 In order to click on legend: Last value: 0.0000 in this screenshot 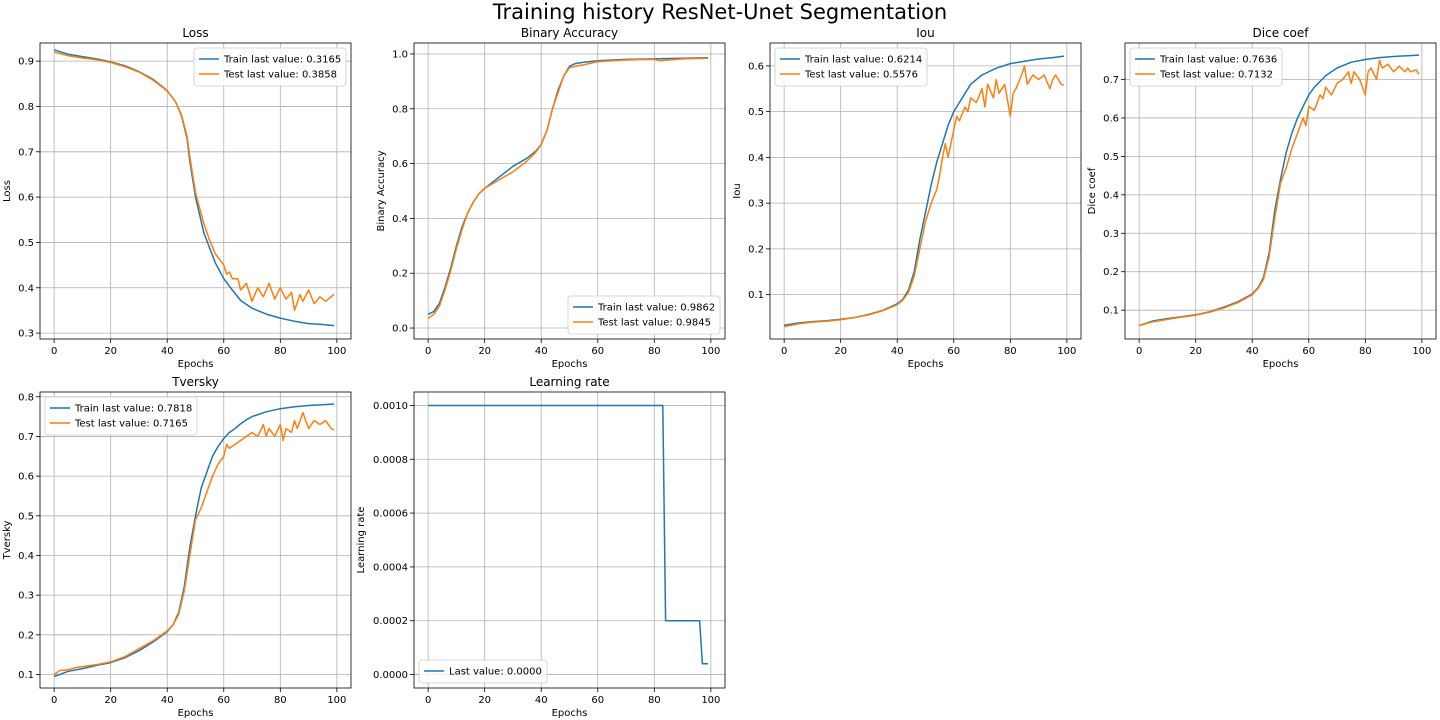, I will do `click(483, 671)`.